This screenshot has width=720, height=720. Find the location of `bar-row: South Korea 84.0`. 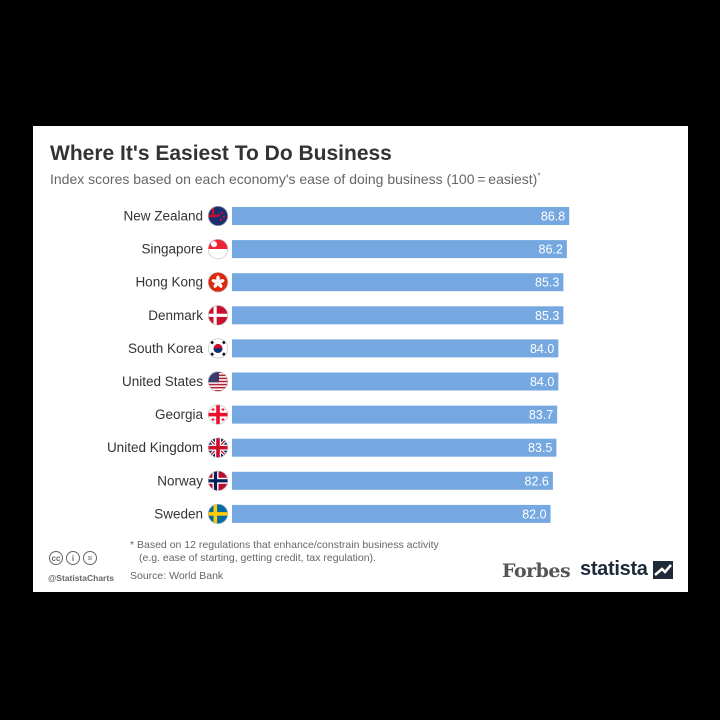

bar-row: South Korea 84.0 is located at coordinates (343, 348).